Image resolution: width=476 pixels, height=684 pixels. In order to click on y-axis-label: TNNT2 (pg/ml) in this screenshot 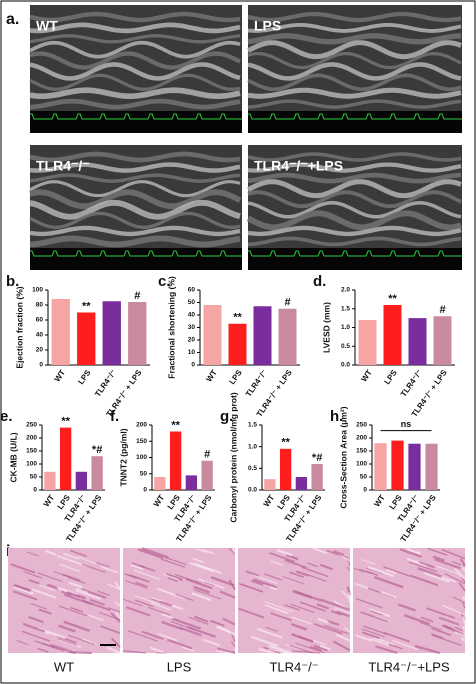, I will do `click(123, 457)`.